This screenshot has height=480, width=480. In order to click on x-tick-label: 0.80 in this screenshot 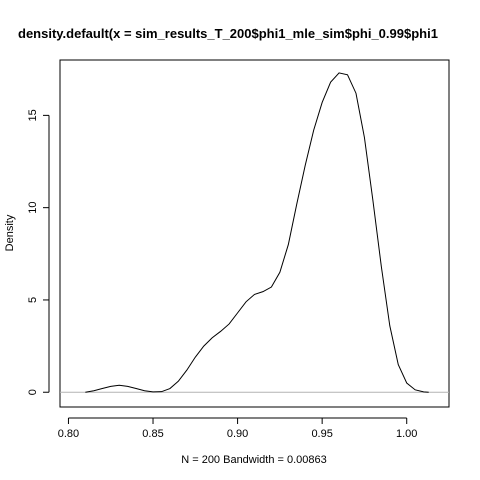, I will do `click(68, 434)`.